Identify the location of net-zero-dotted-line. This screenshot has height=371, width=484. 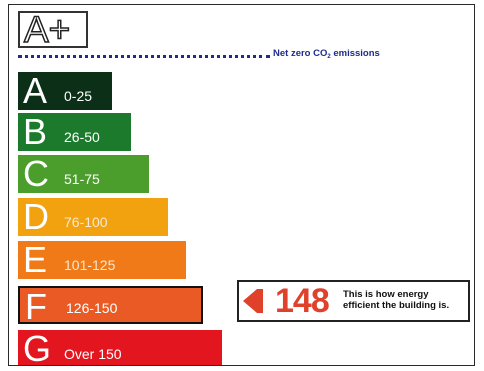
(144, 56).